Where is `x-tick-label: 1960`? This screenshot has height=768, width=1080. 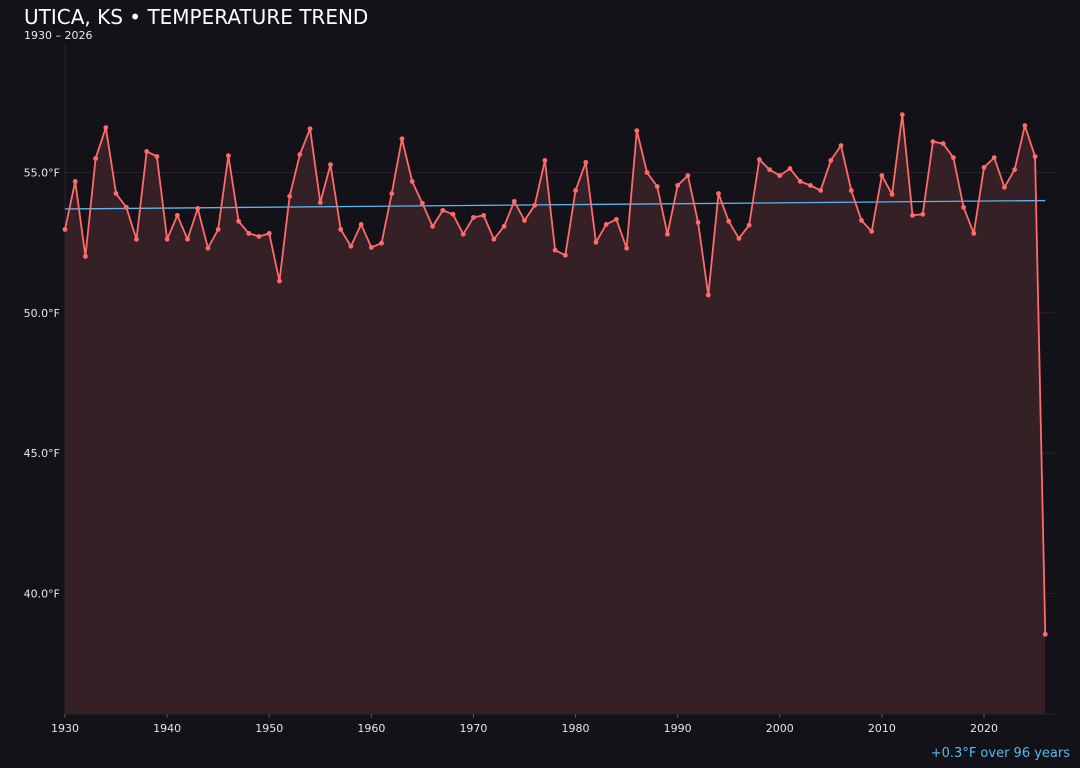 x-tick-label: 1960 is located at coordinates (371, 728).